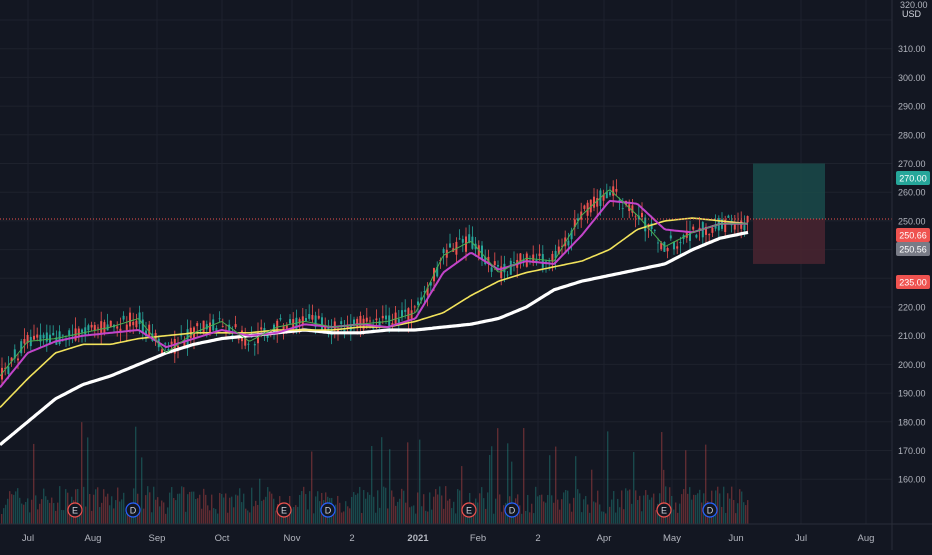  What do you see at coordinates (789, 241) in the screenshot?
I see `stop-zone` at bounding box center [789, 241].